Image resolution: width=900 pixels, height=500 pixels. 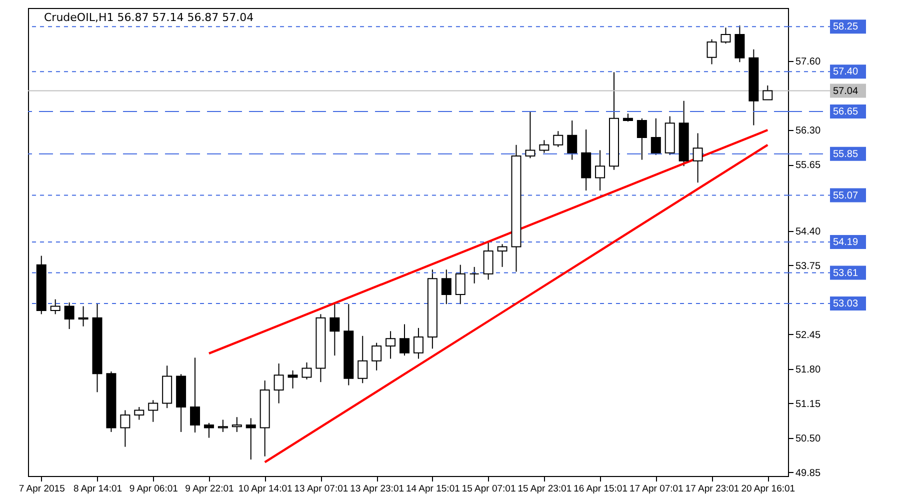 What do you see at coordinates (433, 489) in the screenshot?
I see `x-tick-label: 14 Apr 15:01` at bounding box center [433, 489].